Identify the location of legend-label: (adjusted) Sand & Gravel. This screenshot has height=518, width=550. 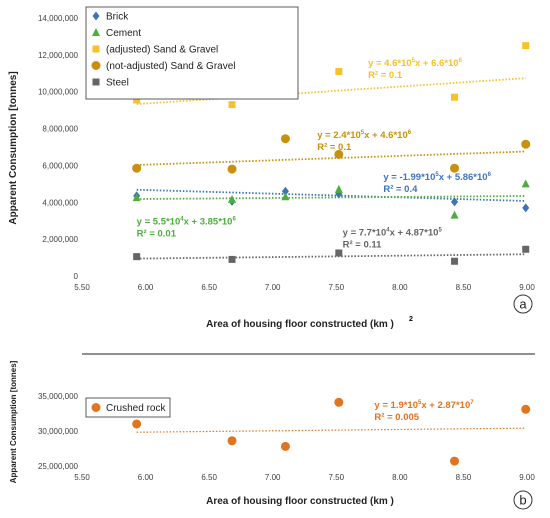
(162, 50).